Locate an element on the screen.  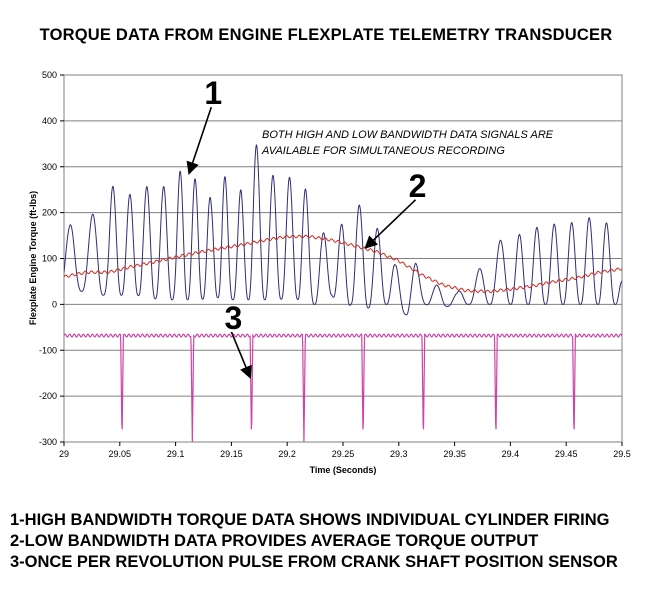
x-tick-label: 29.05 is located at coordinates (120, 454).